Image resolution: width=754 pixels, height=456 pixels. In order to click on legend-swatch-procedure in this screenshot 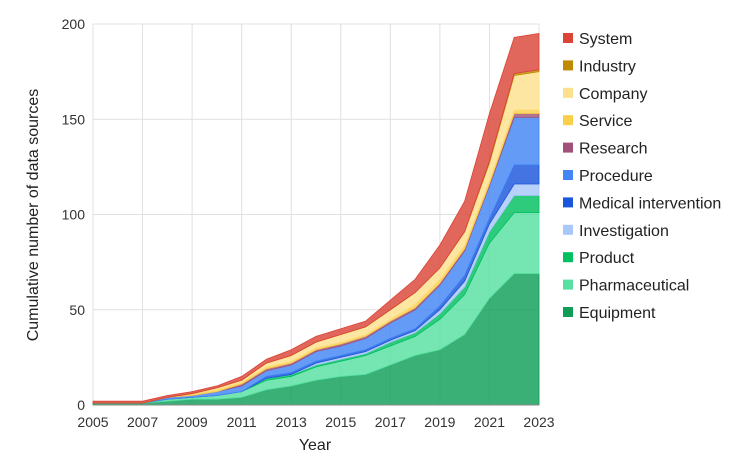, I will do `click(568, 175)`.